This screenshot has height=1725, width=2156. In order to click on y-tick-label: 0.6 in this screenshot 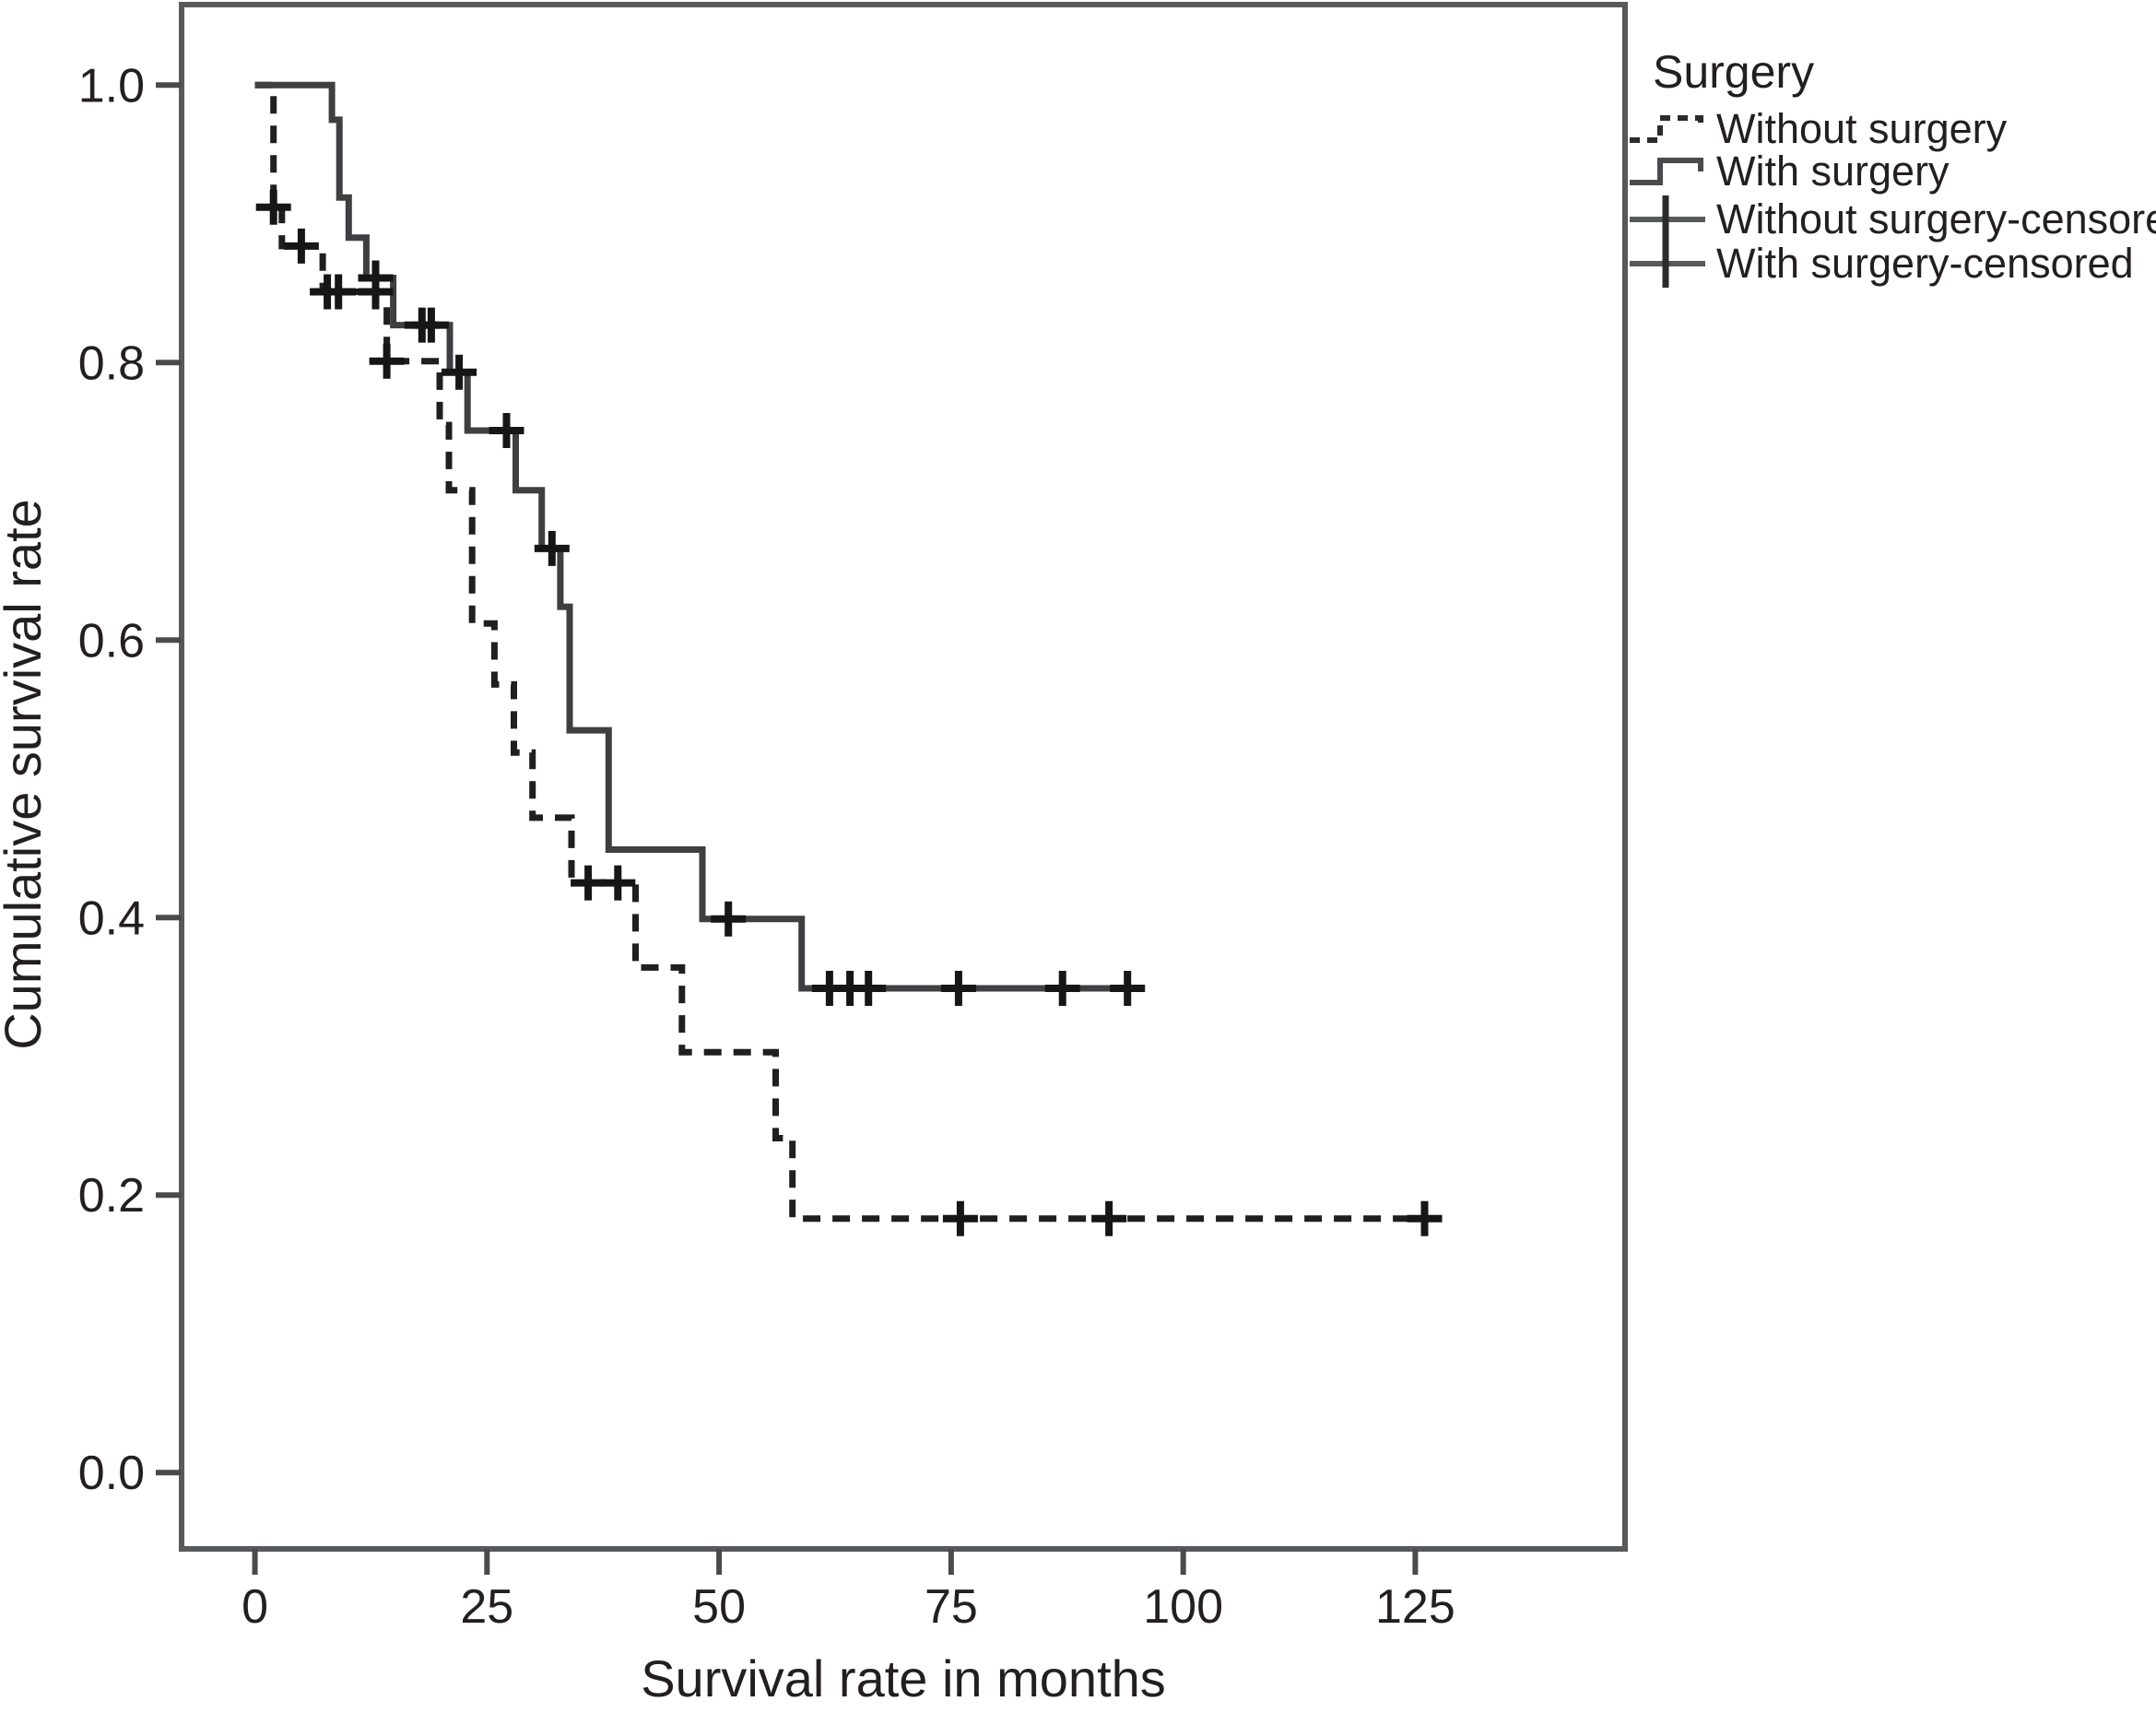, I will do `click(111, 641)`.